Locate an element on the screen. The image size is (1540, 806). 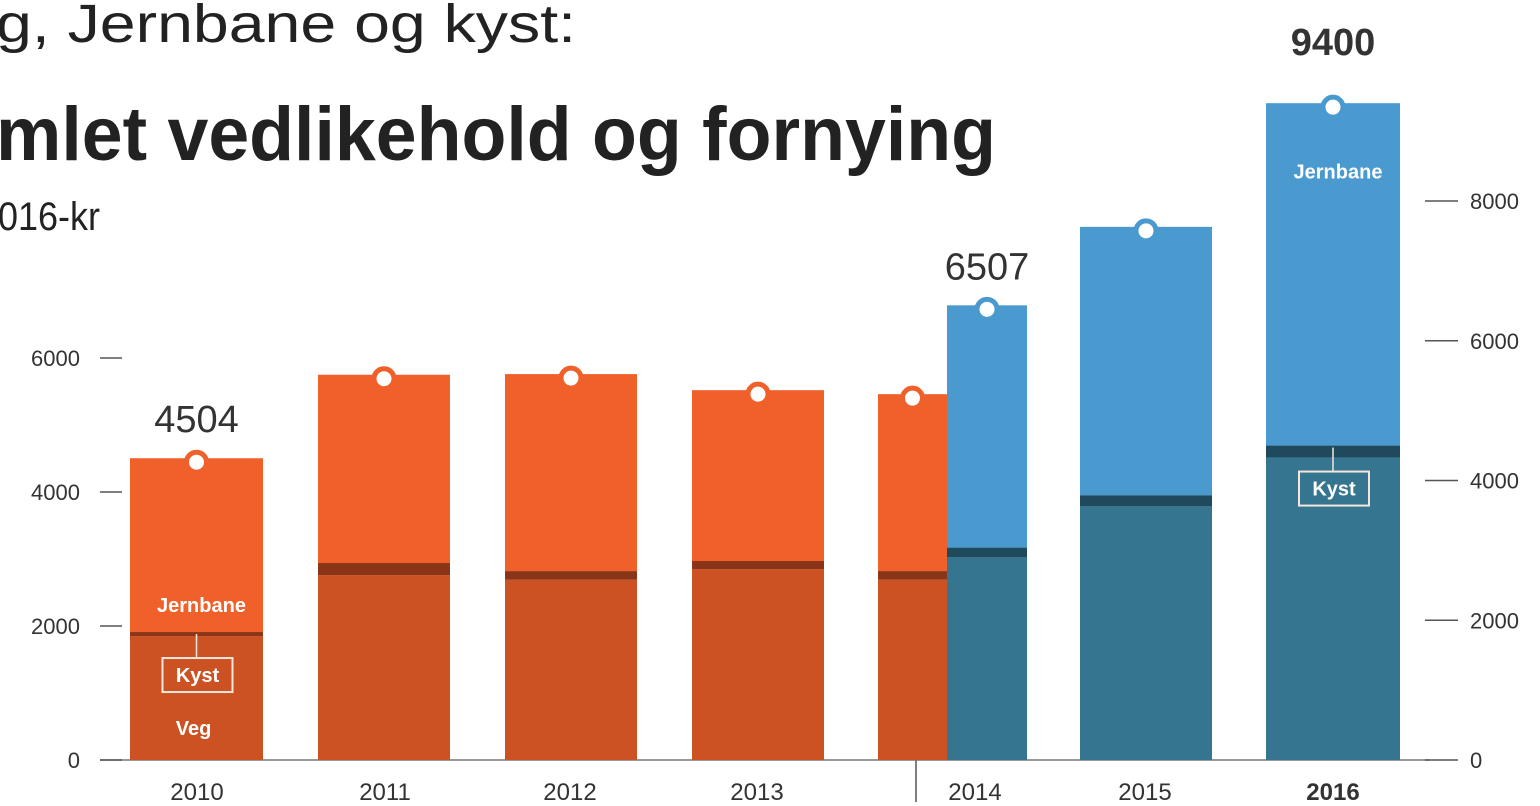
y2-tick-label: 0 is located at coordinates (1476, 760).